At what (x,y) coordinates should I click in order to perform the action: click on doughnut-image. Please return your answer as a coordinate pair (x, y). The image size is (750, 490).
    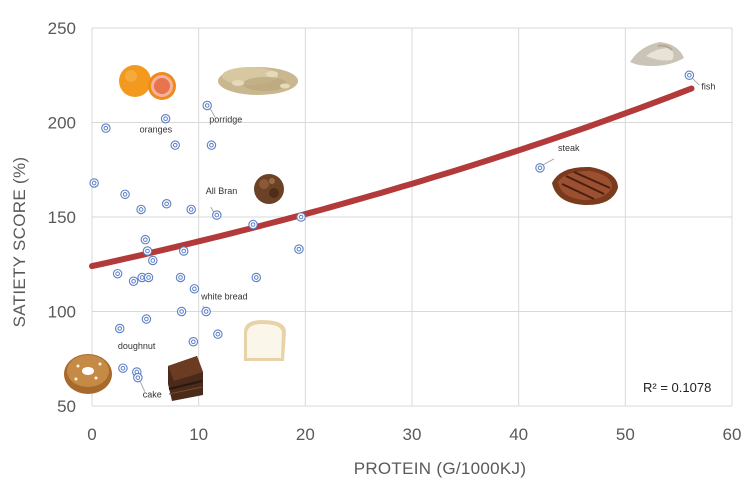
    Looking at the image, I should click on (88, 374).